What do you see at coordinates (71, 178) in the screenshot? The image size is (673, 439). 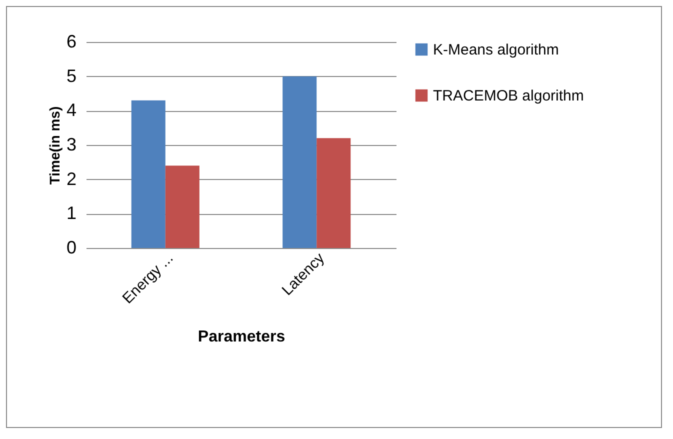 I see `y-tick-label: 2` at bounding box center [71, 178].